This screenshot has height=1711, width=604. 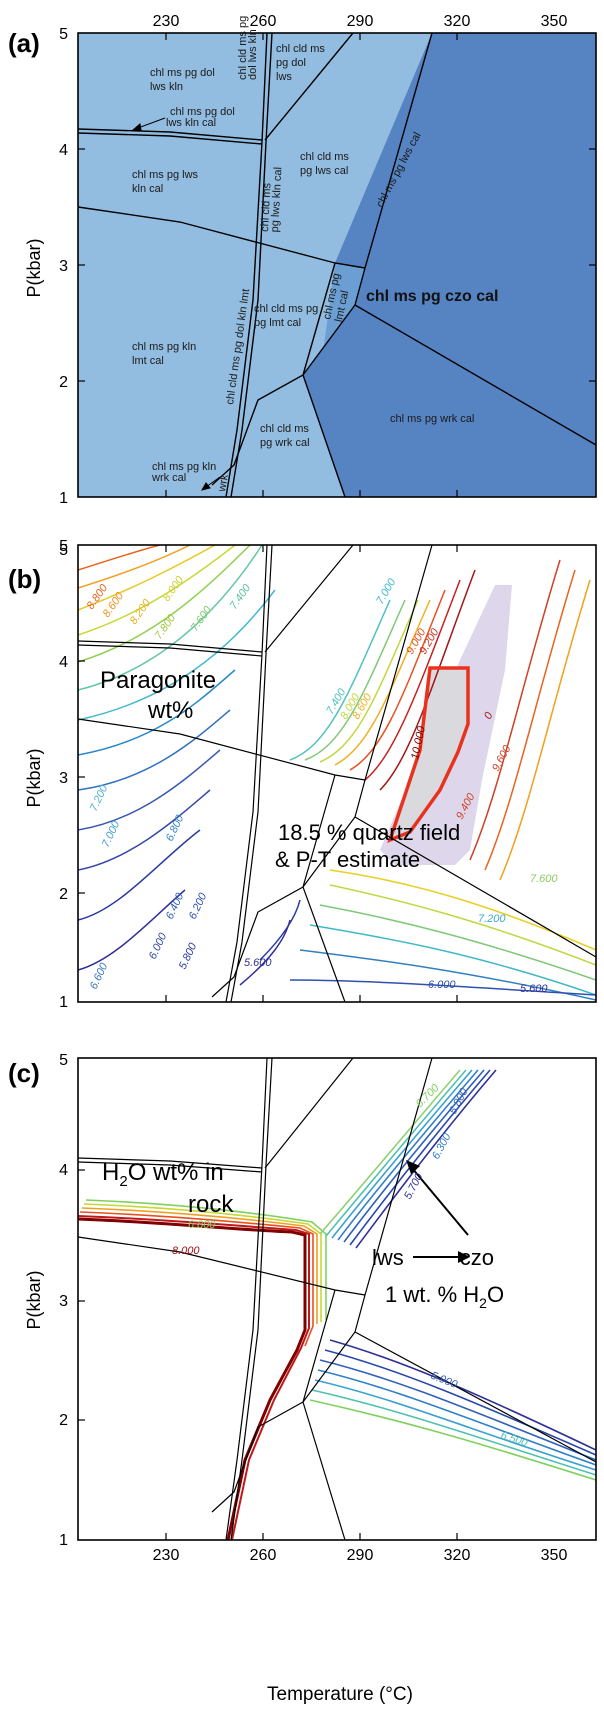 I want to click on left-tick-labels: 5 5, so click(x=63, y=550).